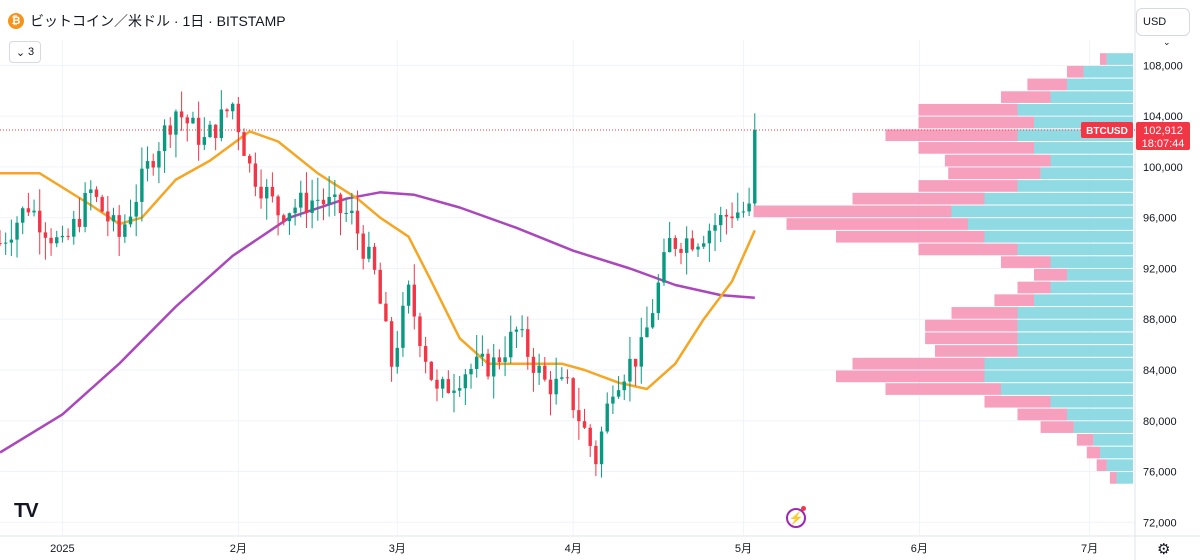  I want to click on chevron-down-icon: ⌄, so click(1167, 42).